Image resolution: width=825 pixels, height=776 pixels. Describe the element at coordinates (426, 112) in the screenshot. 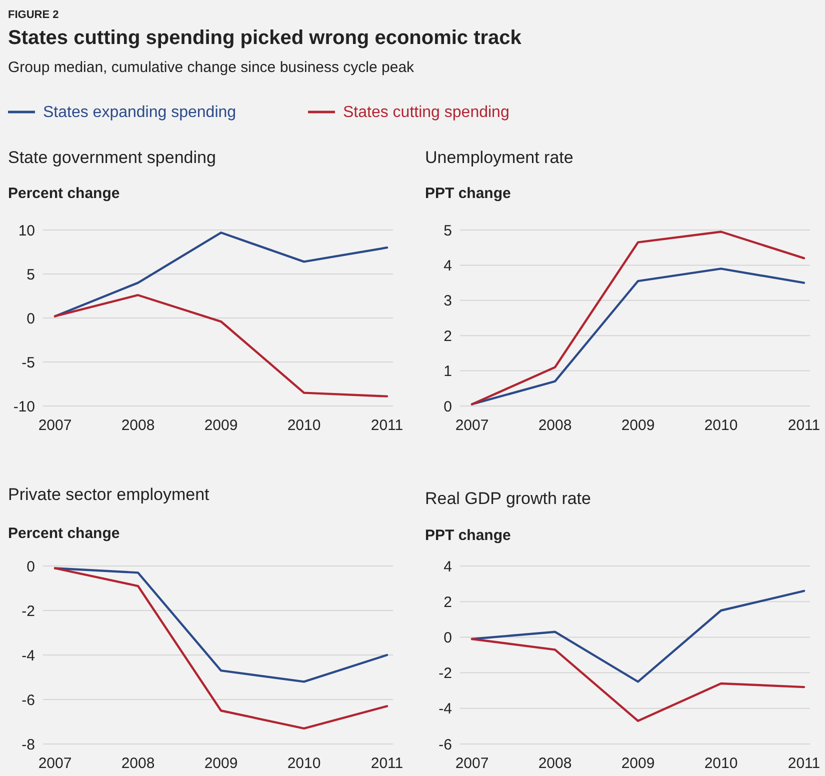

I see `legend-label: States cutting spending` at that location.